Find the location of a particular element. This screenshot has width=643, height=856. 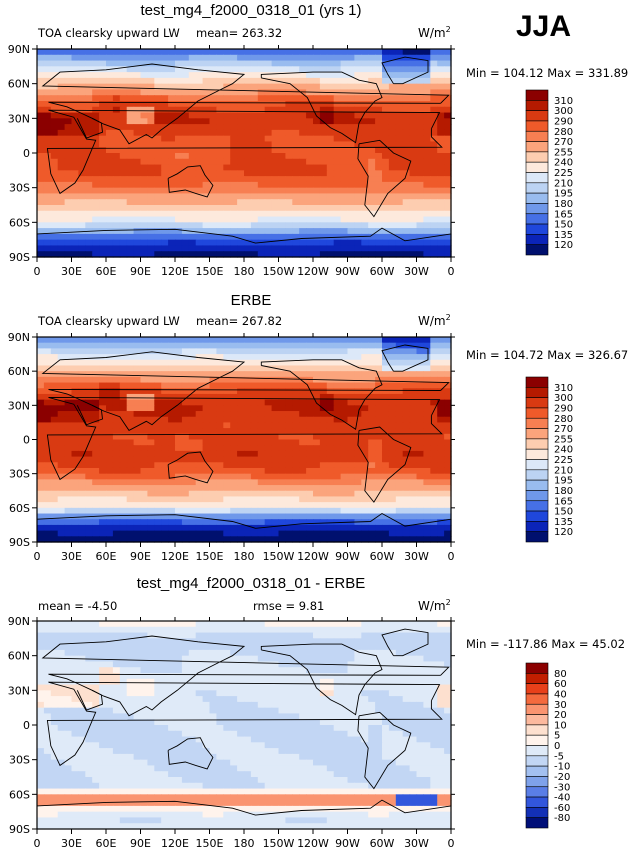

colorbar-label: 210 is located at coordinates (563, 470).